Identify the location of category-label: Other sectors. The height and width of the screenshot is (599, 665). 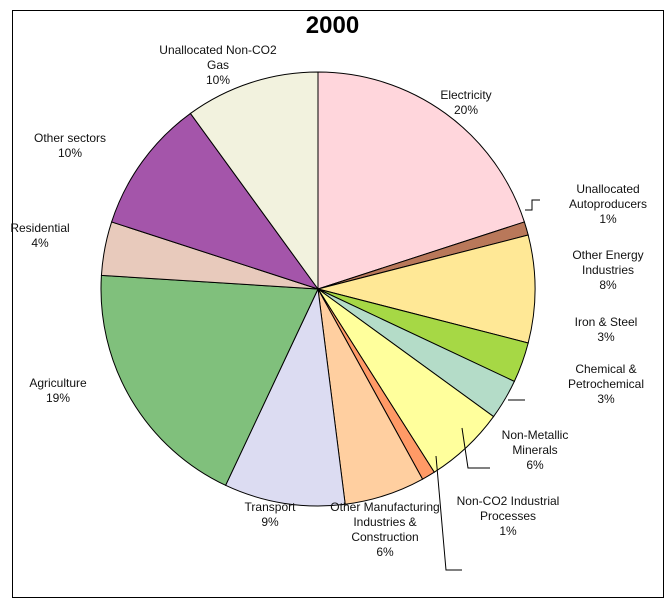
(70, 138).